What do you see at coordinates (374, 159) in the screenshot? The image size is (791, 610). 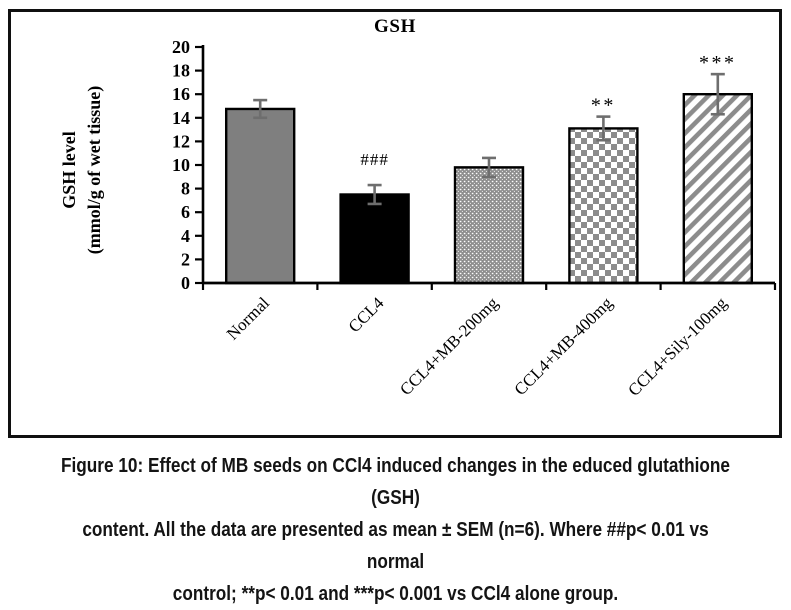 I see `significance-annotation-1: ###` at bounding box center [374, 159].